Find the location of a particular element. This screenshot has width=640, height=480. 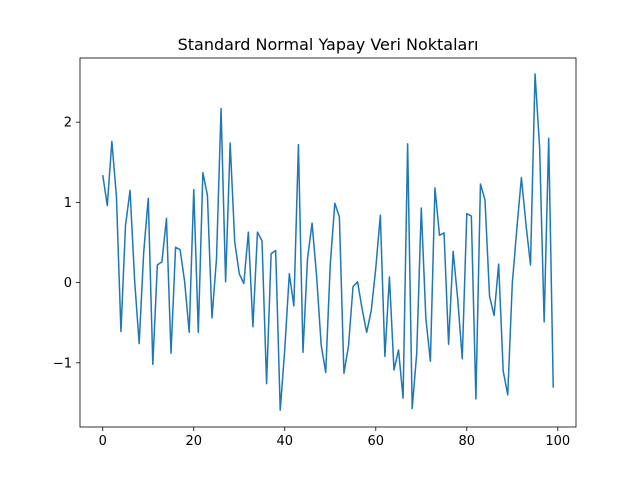

y-tick-label: 1 is located at coordinates (68, 203).